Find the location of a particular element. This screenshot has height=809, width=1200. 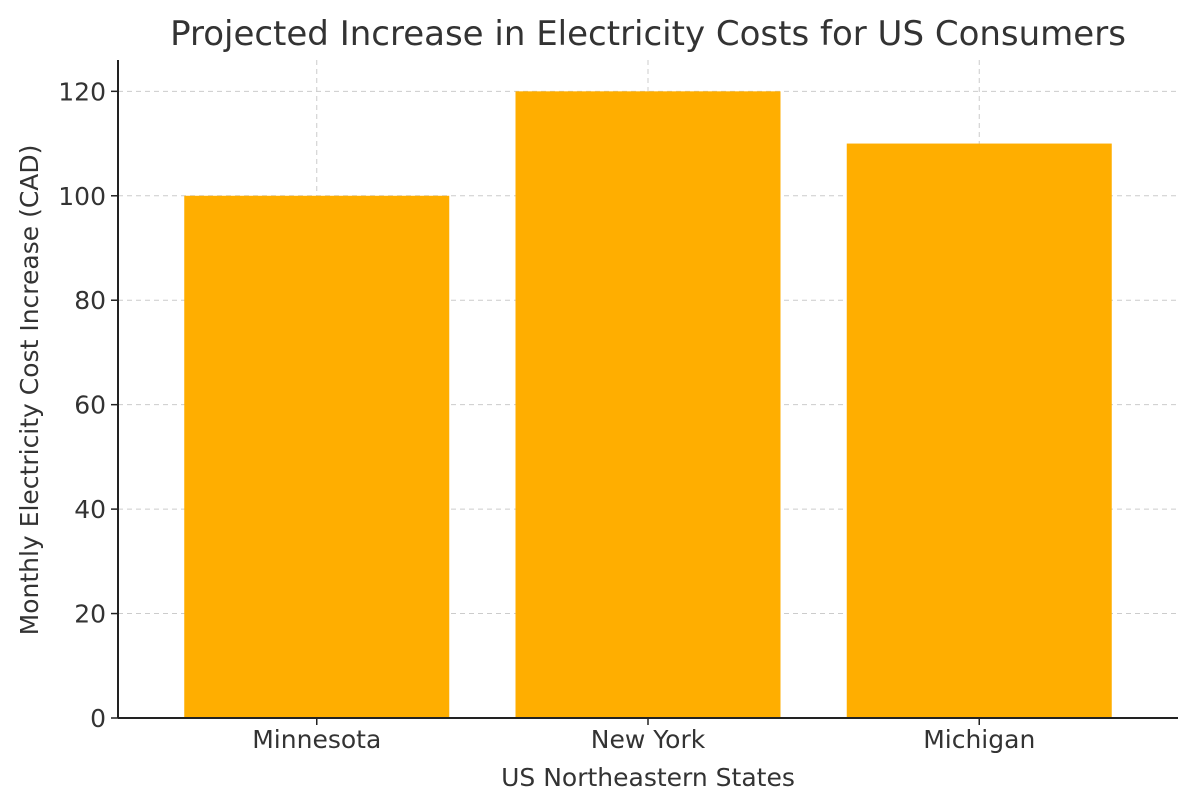

x-axis-label: US Northeastern States is located at coordinates (648, 777).